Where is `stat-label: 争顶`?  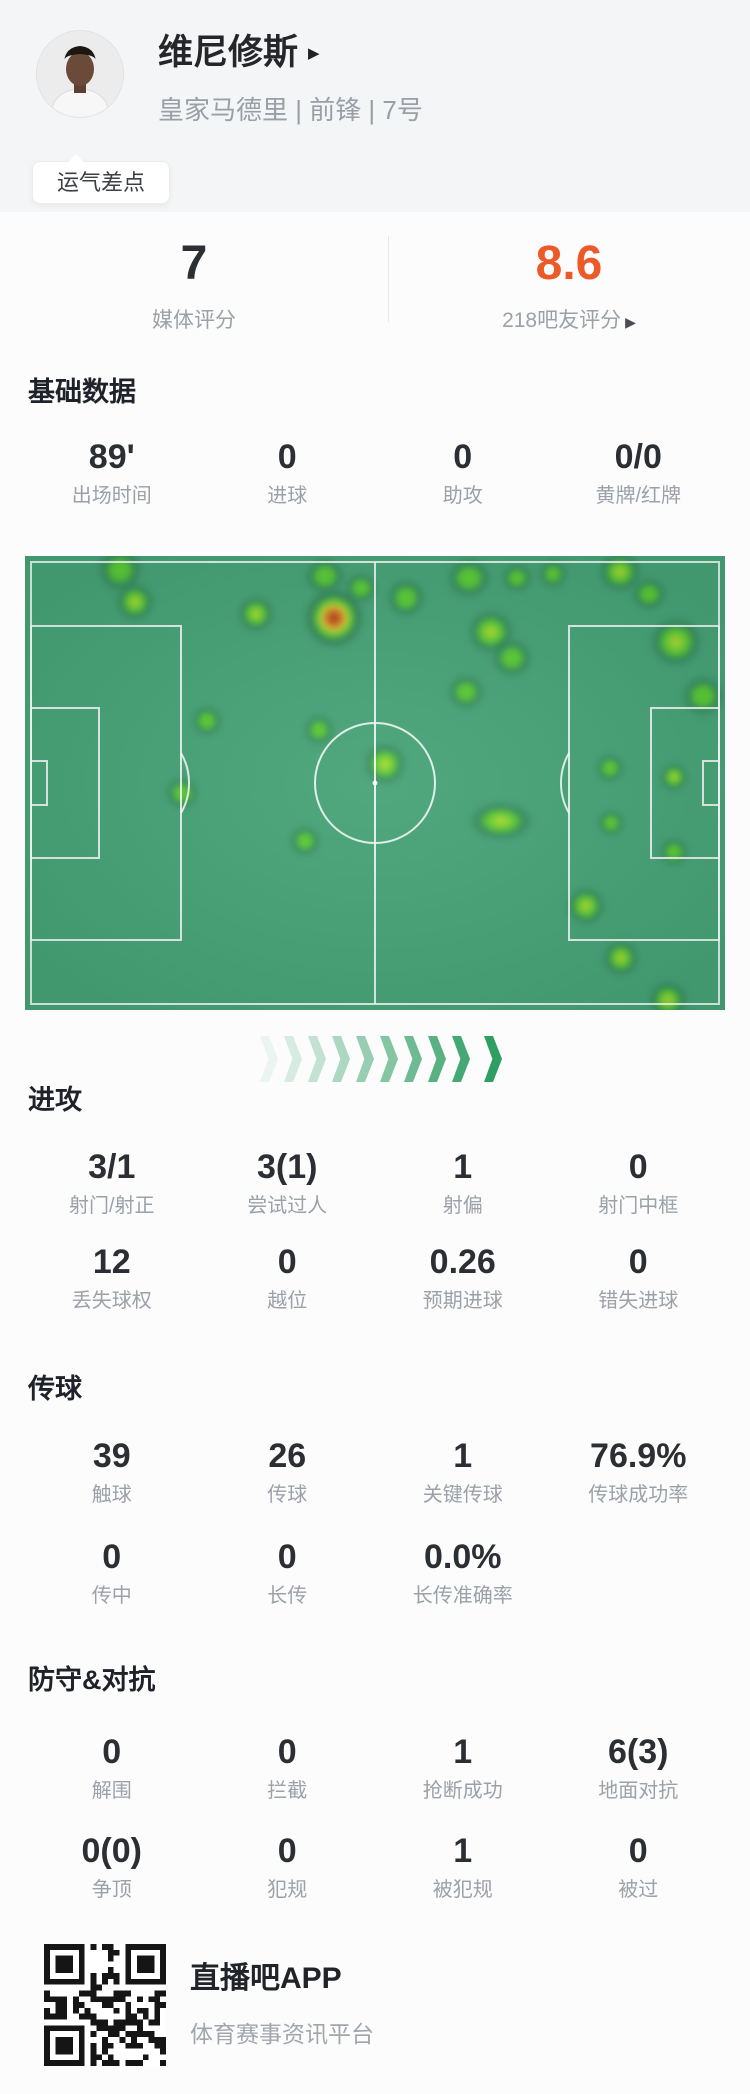
stat-label: 争顶 is located at coordinates (111, 1890).